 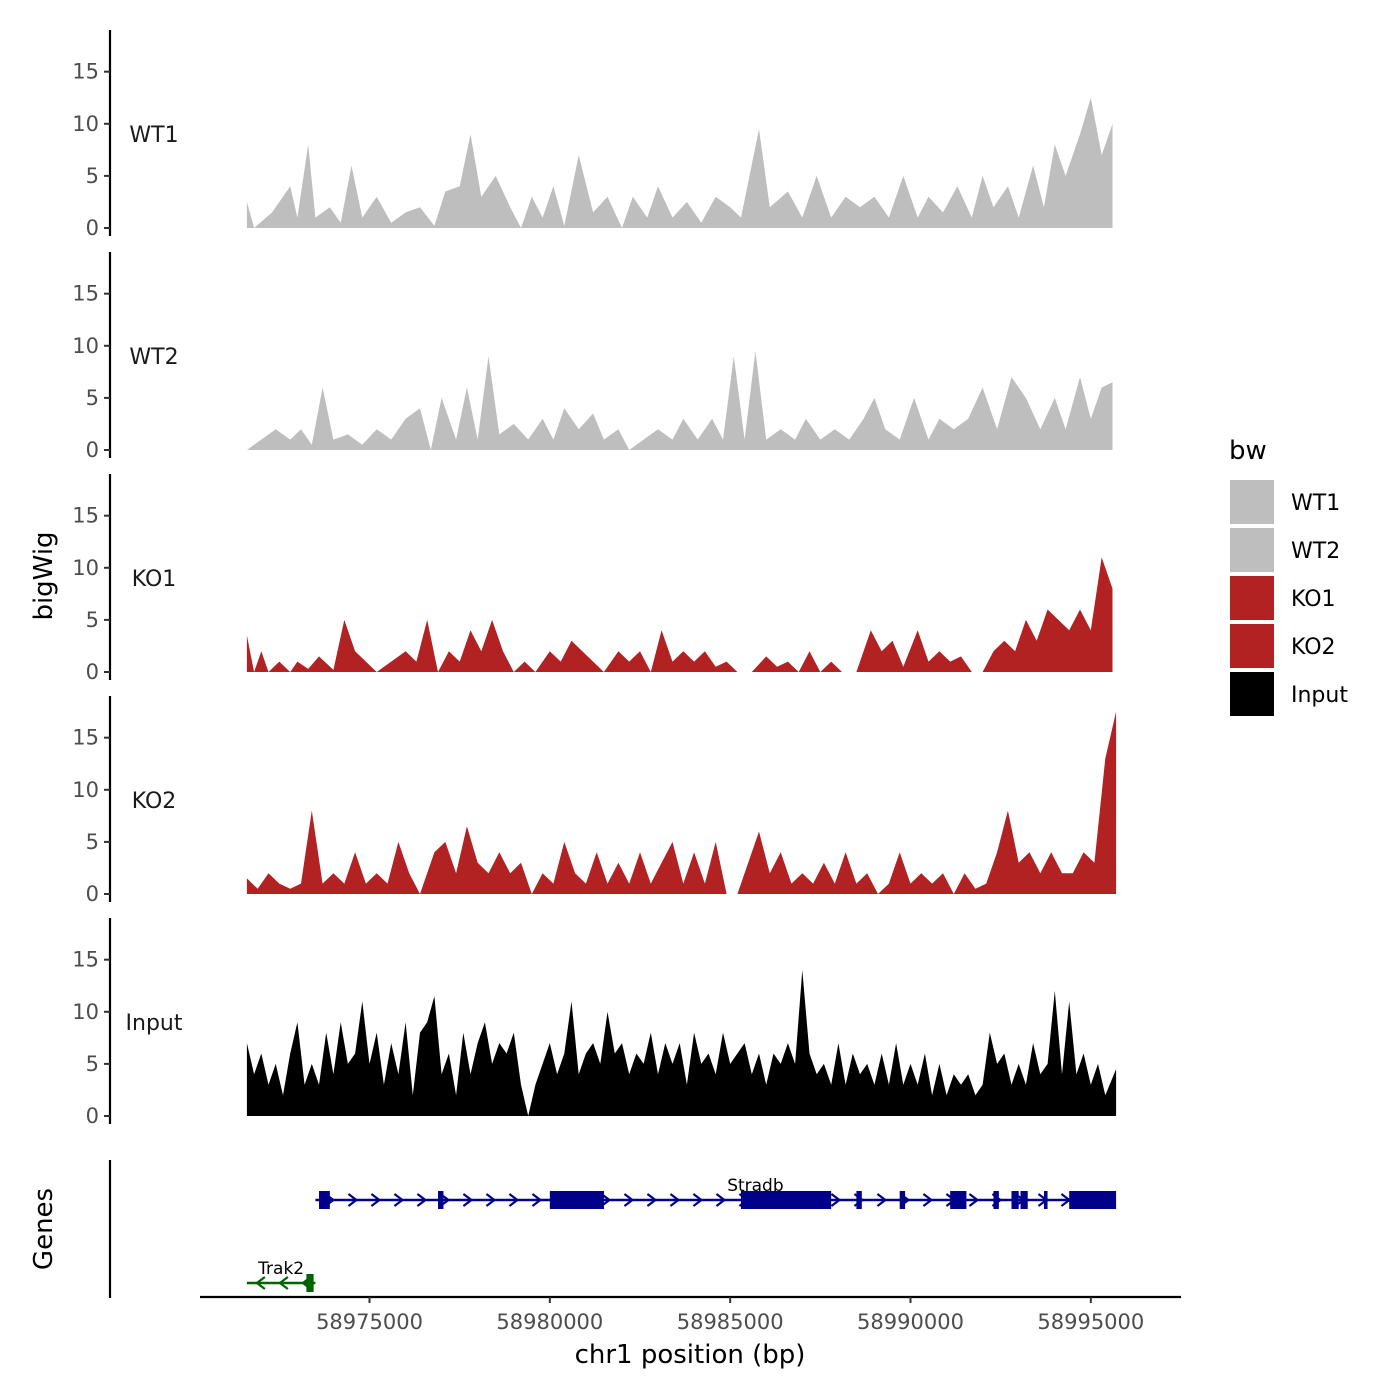 What do you see at coordinates (1288, 576) in the screenshot?
I see `legend: bw WT1 WT2 KO1 KO2 Input` at bounding box center [1288, 576].